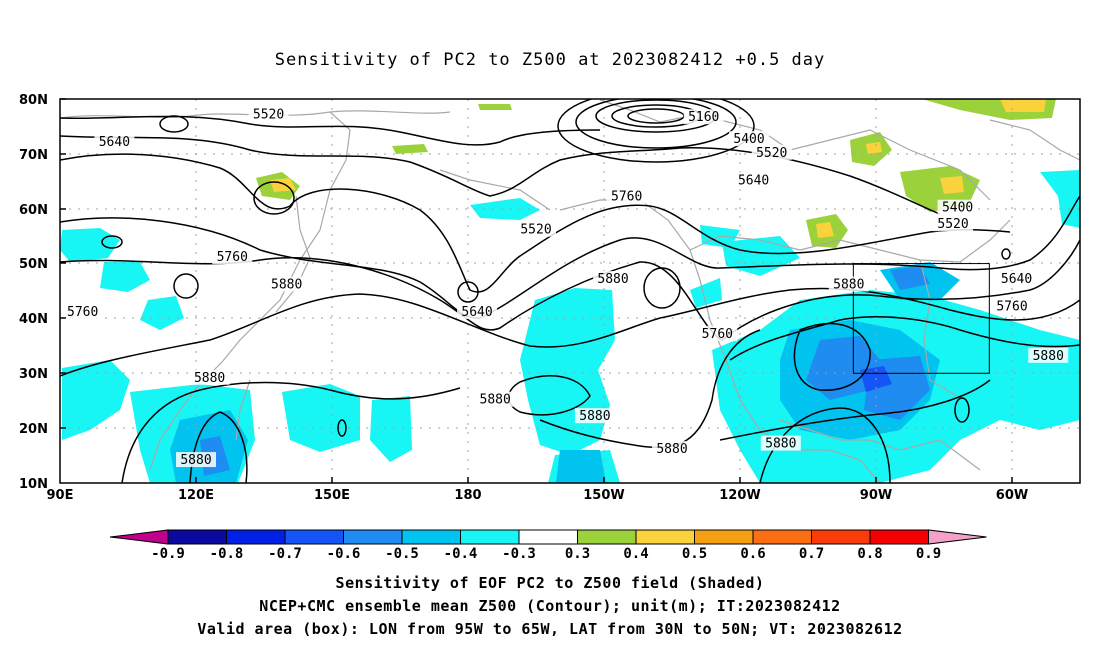 The height and width of the screenshot is (650, 1100). What do you see at coordinates (285, 554) in the screenshot?
I see `colorbar-tick-label: -0.7` at bounding box center [285, 554].